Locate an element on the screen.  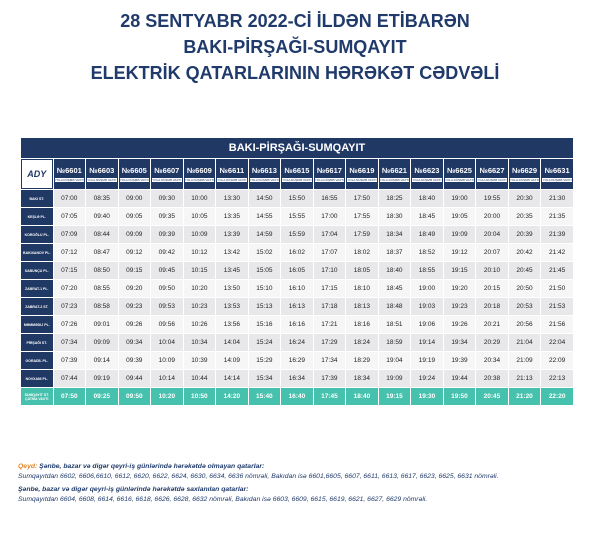
time-cell: 09:53 is located at coordinates (167, 306).